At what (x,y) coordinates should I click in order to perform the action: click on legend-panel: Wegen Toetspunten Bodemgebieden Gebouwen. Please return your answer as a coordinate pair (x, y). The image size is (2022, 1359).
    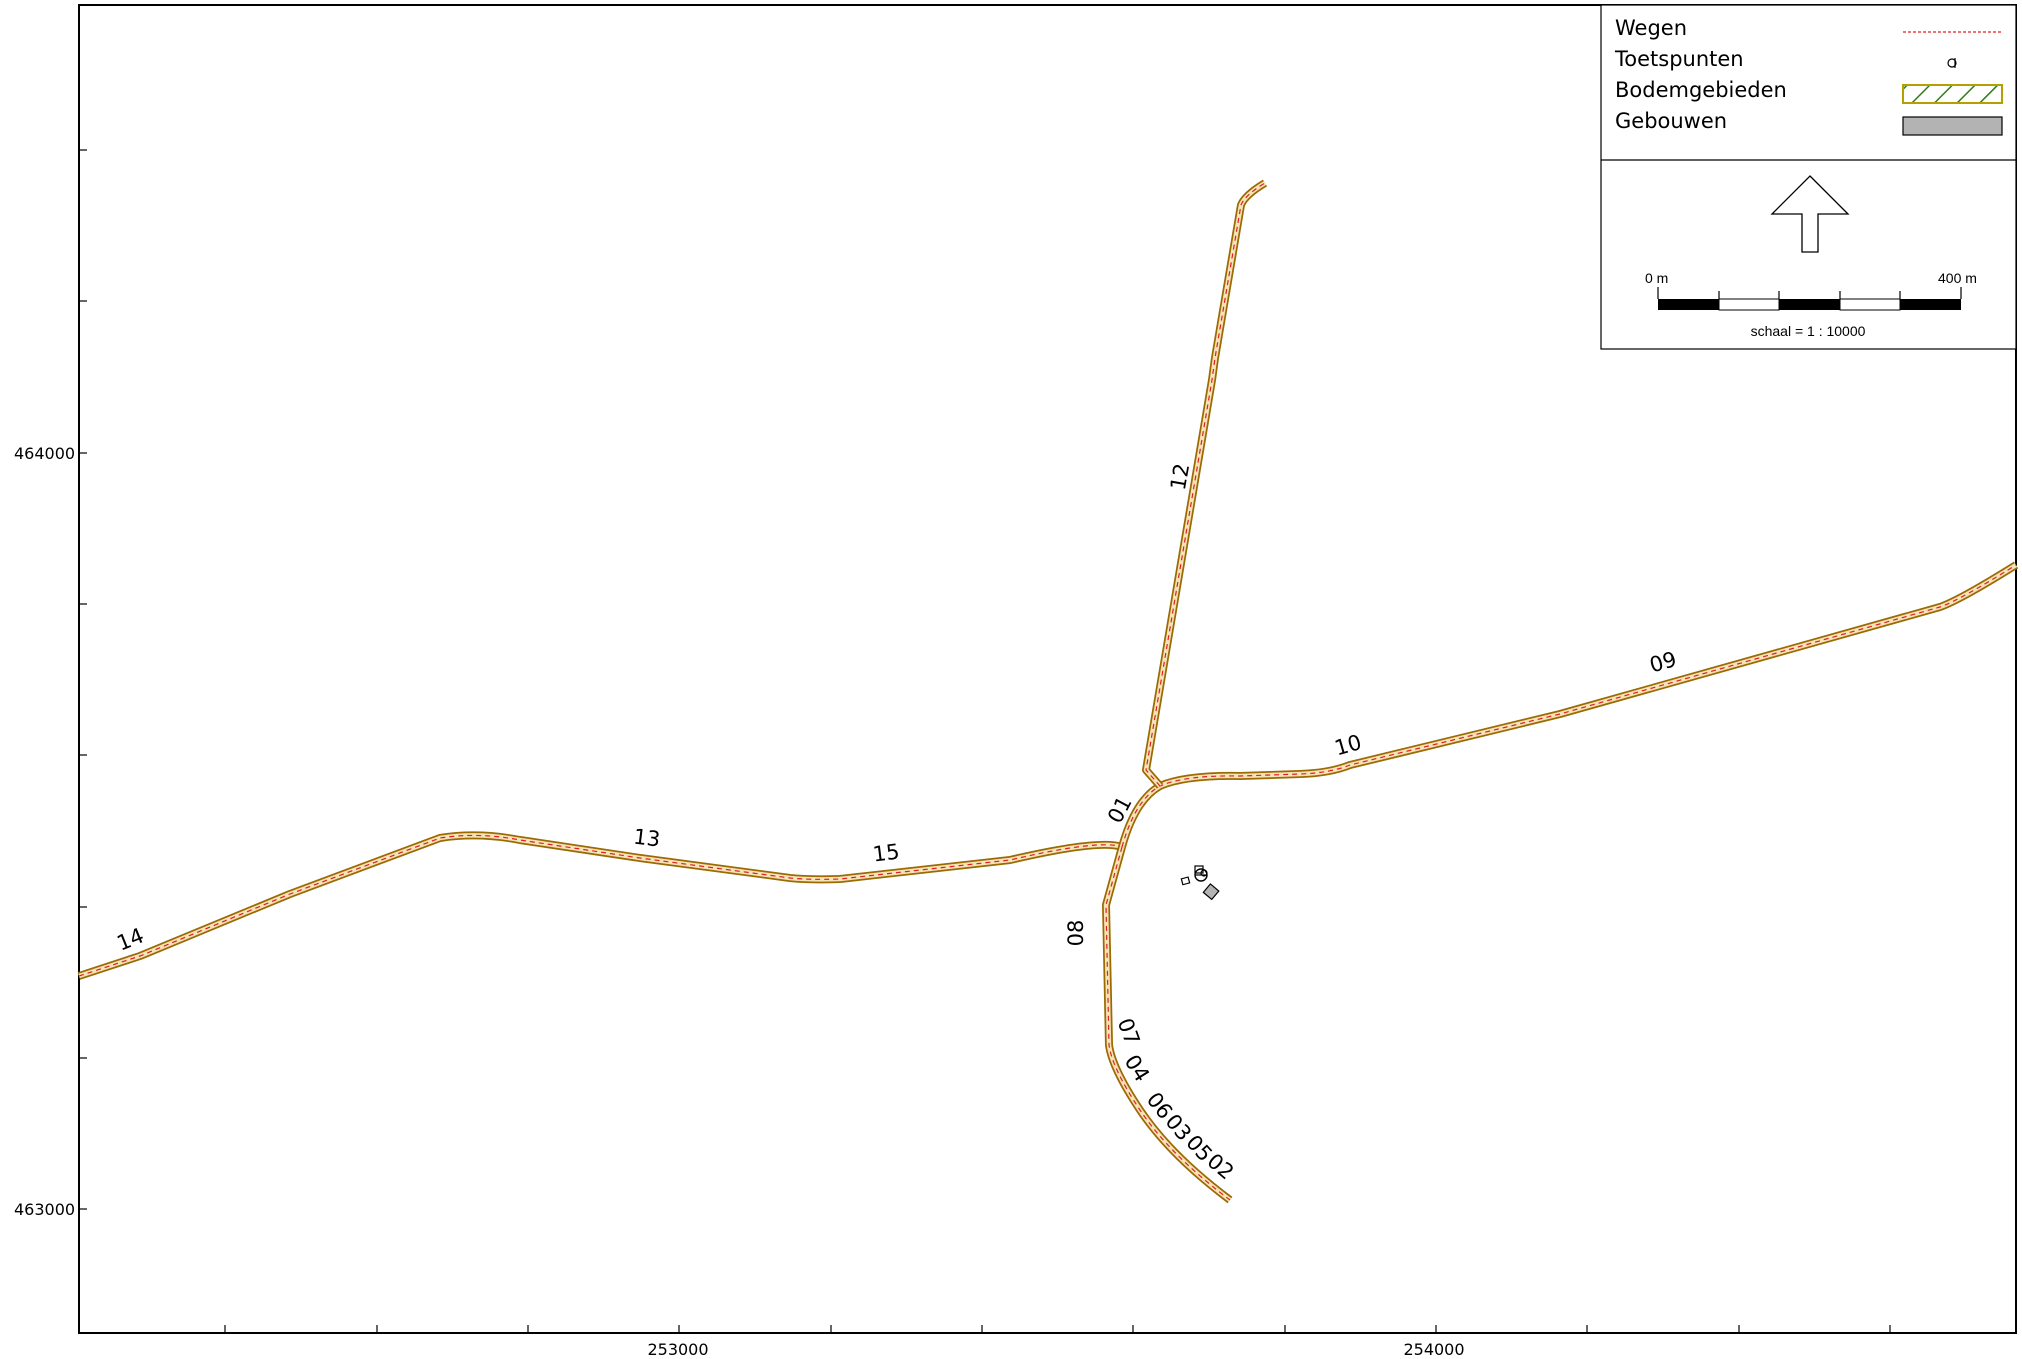
    Looking at the image, I should click on (1808, 177).